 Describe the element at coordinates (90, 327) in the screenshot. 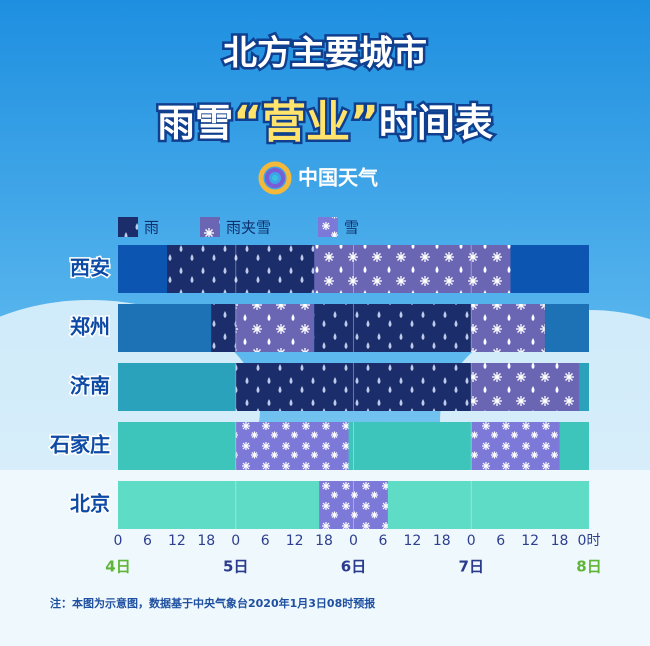

I see `row-label: 郑州` at that location.